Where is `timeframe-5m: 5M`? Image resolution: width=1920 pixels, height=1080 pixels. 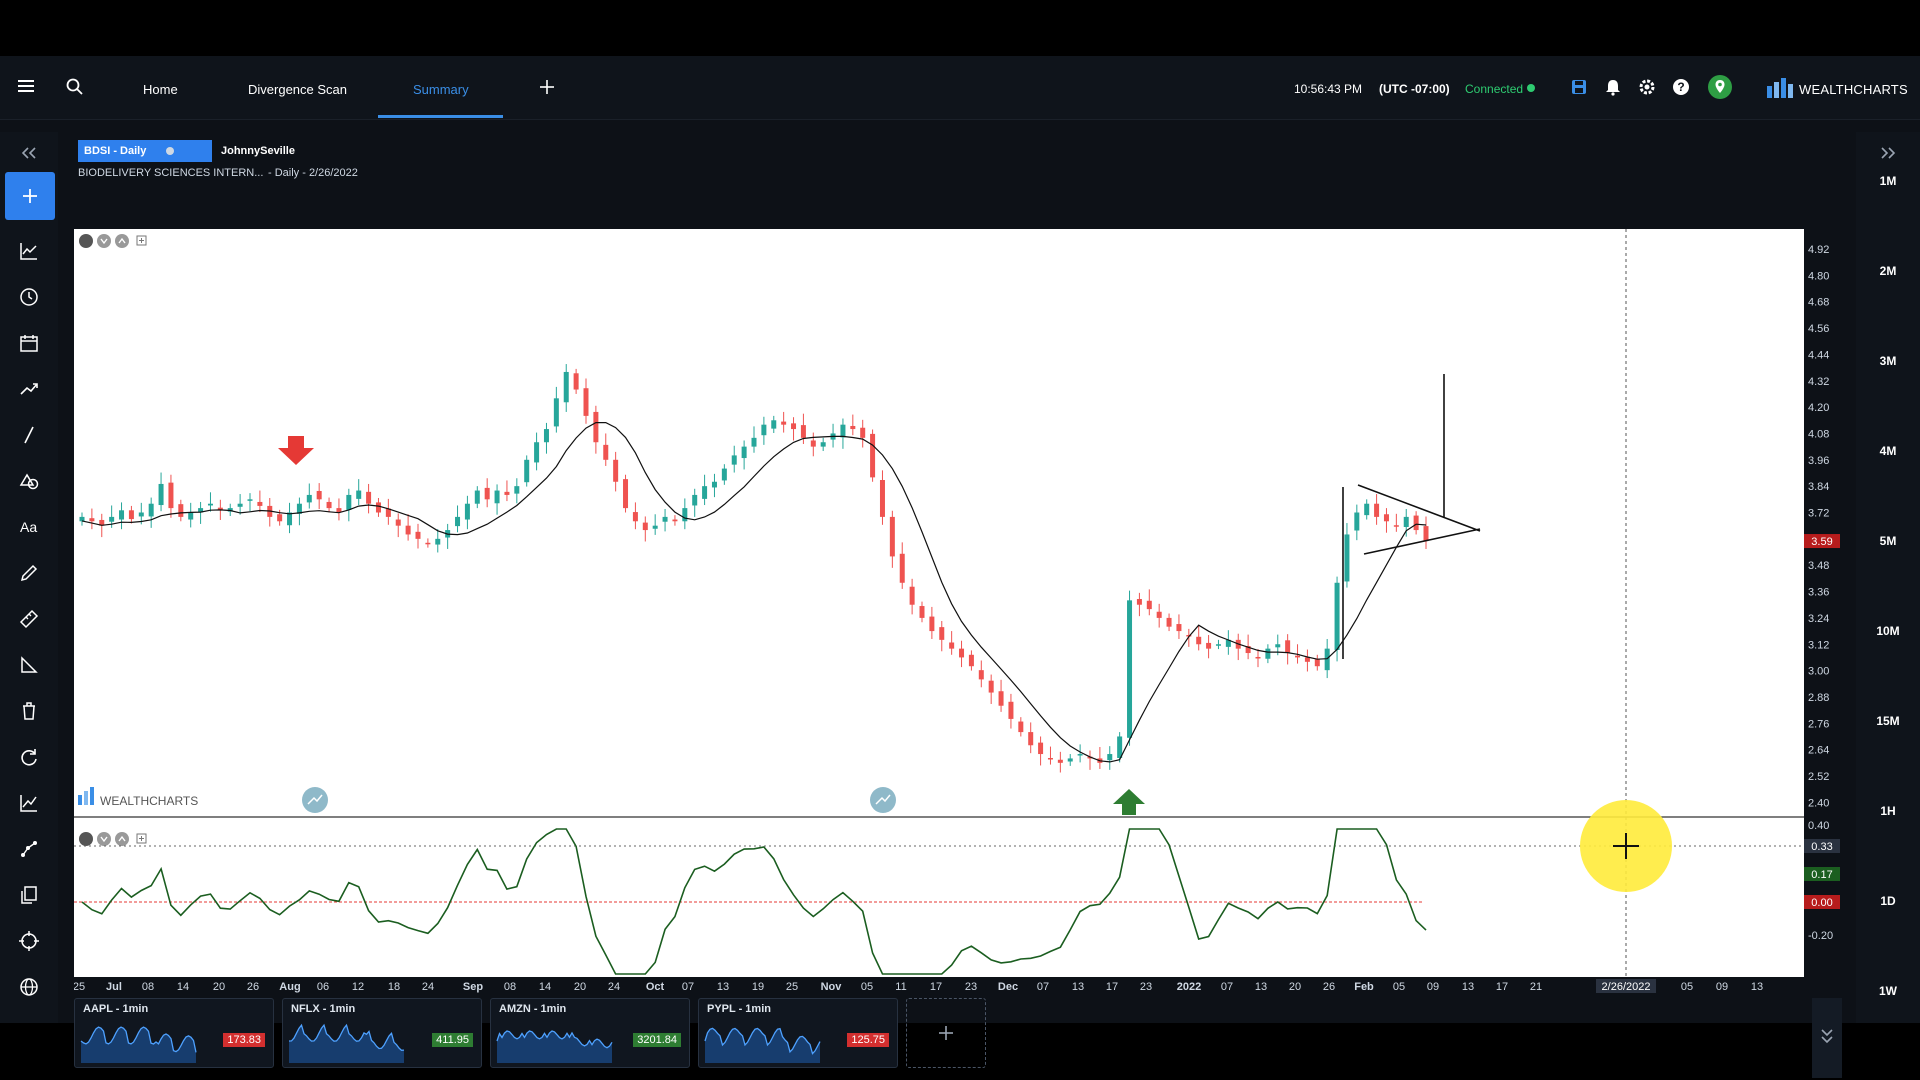
timeframe-5m: 5M is located at coordinates (1888, 541).